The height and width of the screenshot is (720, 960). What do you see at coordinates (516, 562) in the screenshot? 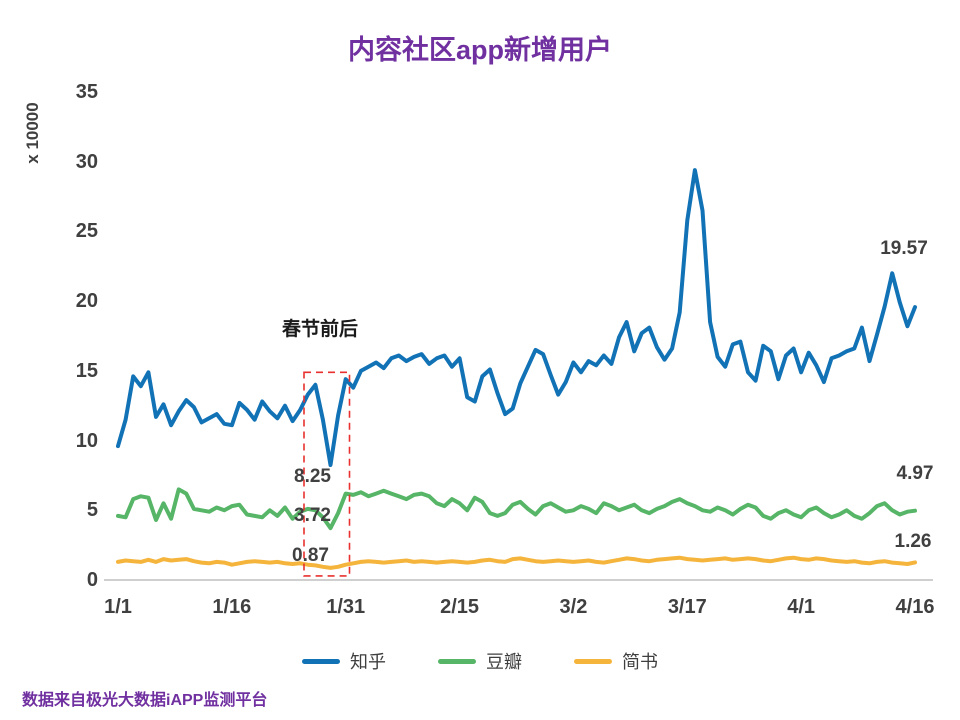
I see `jianshu-line` at bounding box center [516, 562].